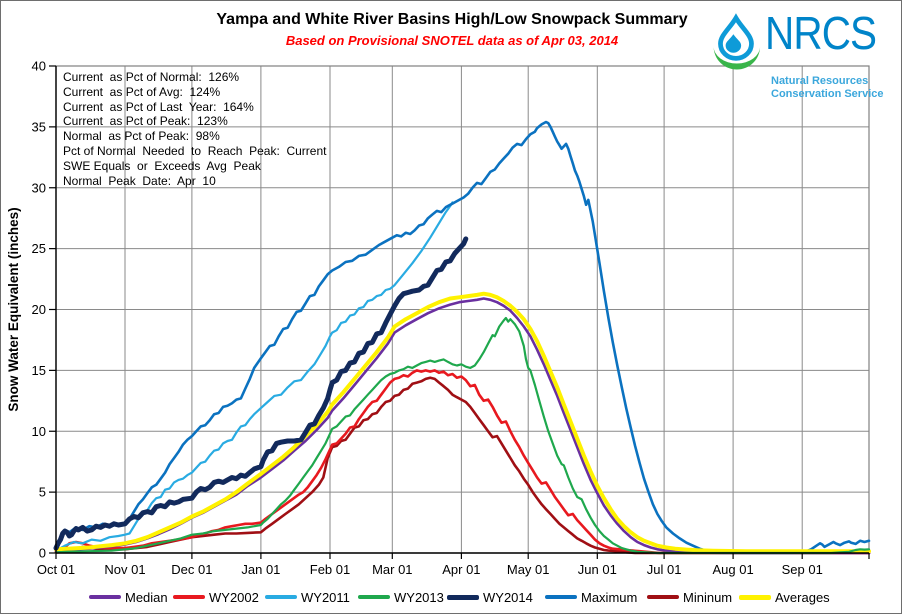 This screenshot has width=902, height=614. I want to click on legend-swatch-averages, so click(755, 597).